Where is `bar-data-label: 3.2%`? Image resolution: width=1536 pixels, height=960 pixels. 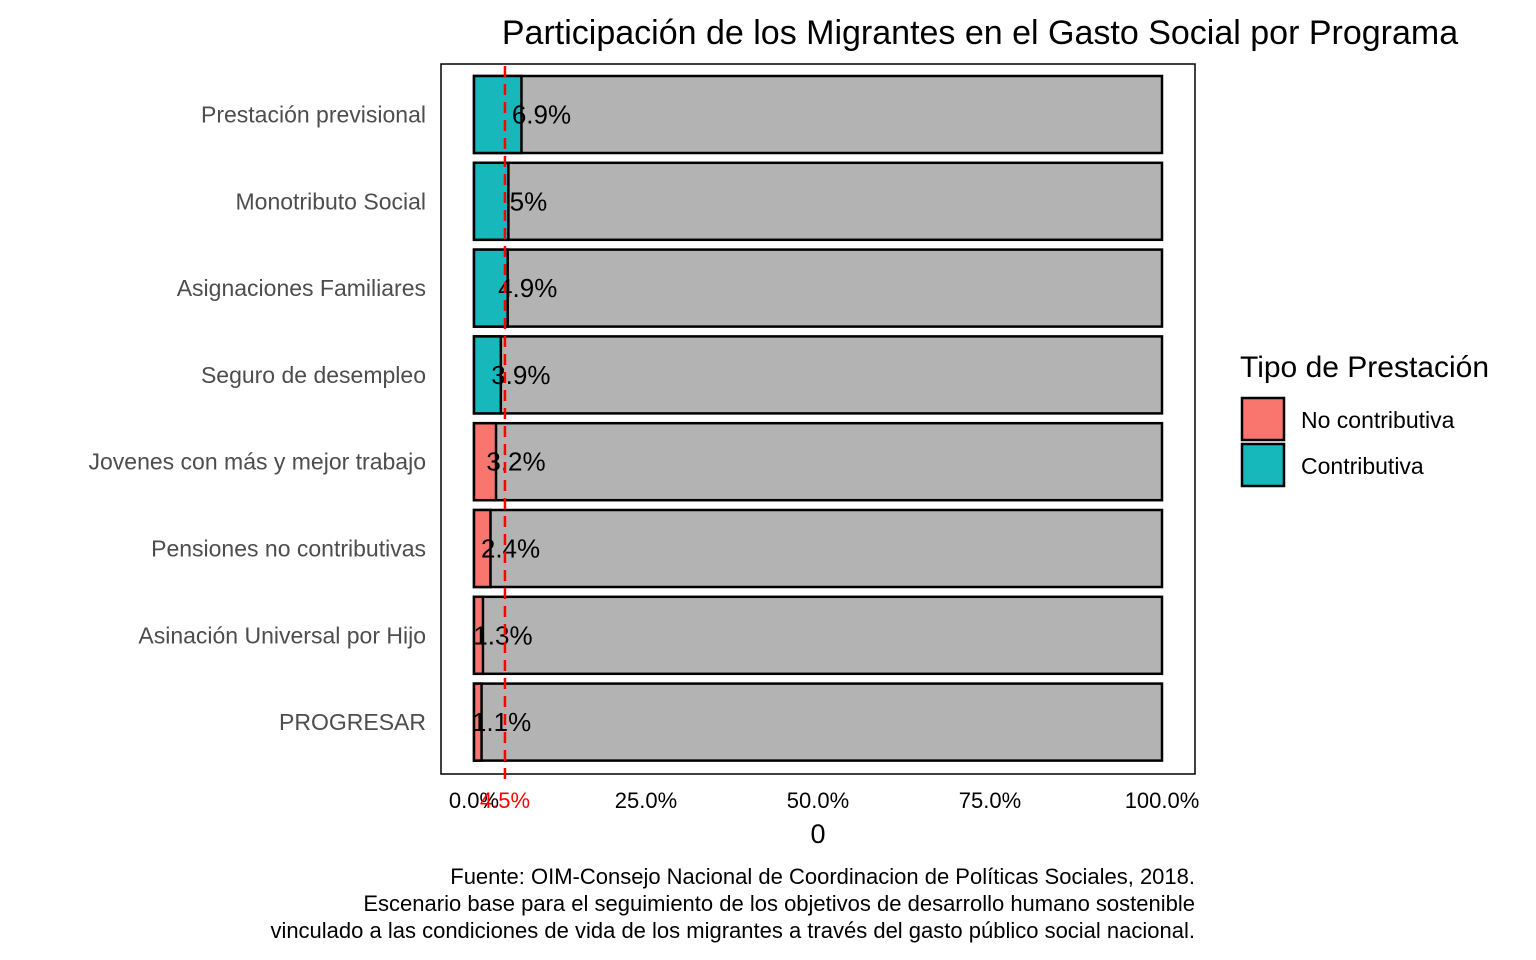 bar-data-label: 3.2% is located at coordinates (515, 462).